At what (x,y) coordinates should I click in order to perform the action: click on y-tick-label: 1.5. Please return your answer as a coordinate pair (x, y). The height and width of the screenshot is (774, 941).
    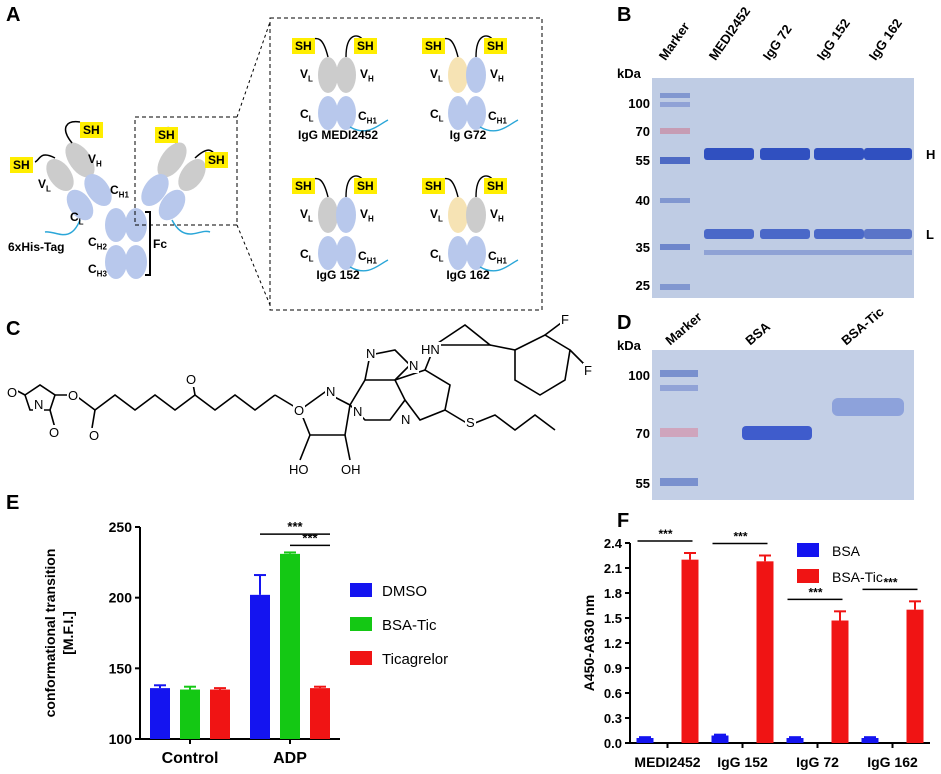
    Looking at the image, I should click on (613, 618).